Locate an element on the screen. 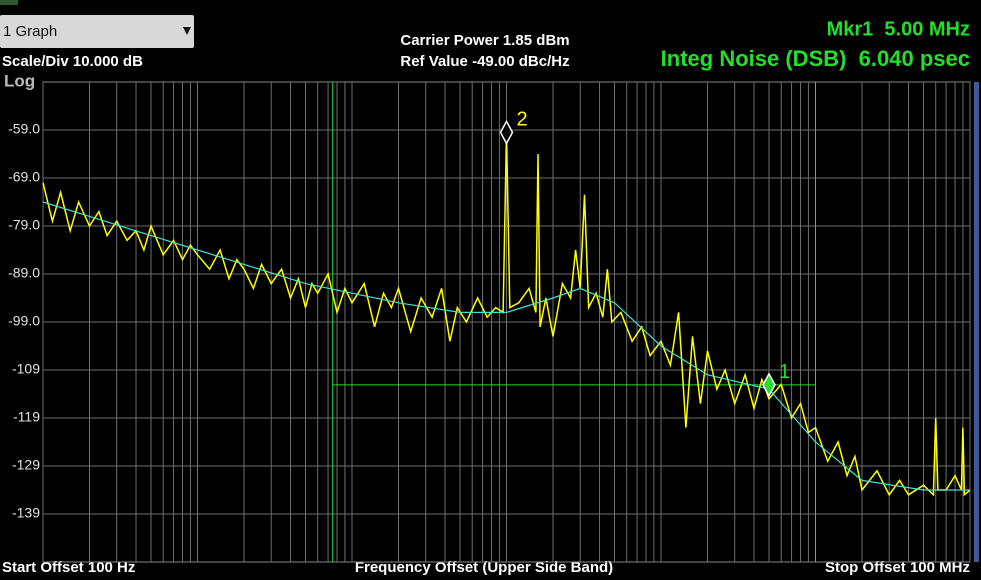 This screenshot has height=580, width=981. integ-noise: Integ Noise (DSB) 6.040 psec is located at coordinates (815, 58).